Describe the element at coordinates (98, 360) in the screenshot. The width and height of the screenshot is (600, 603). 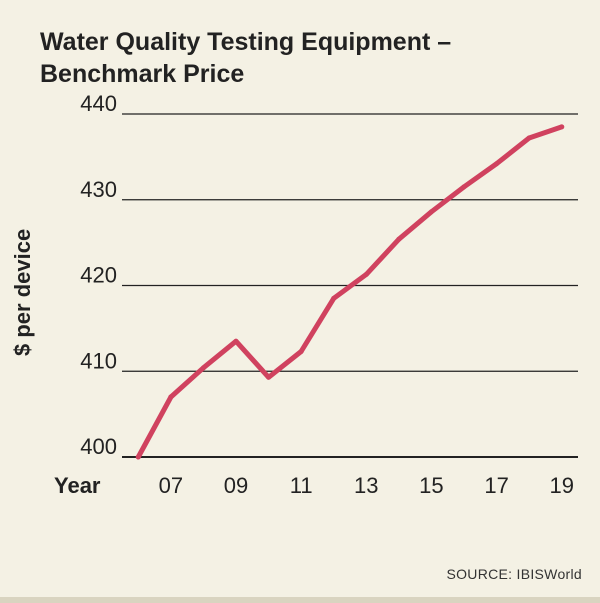
I see `y-tick-label: 410` at that location.